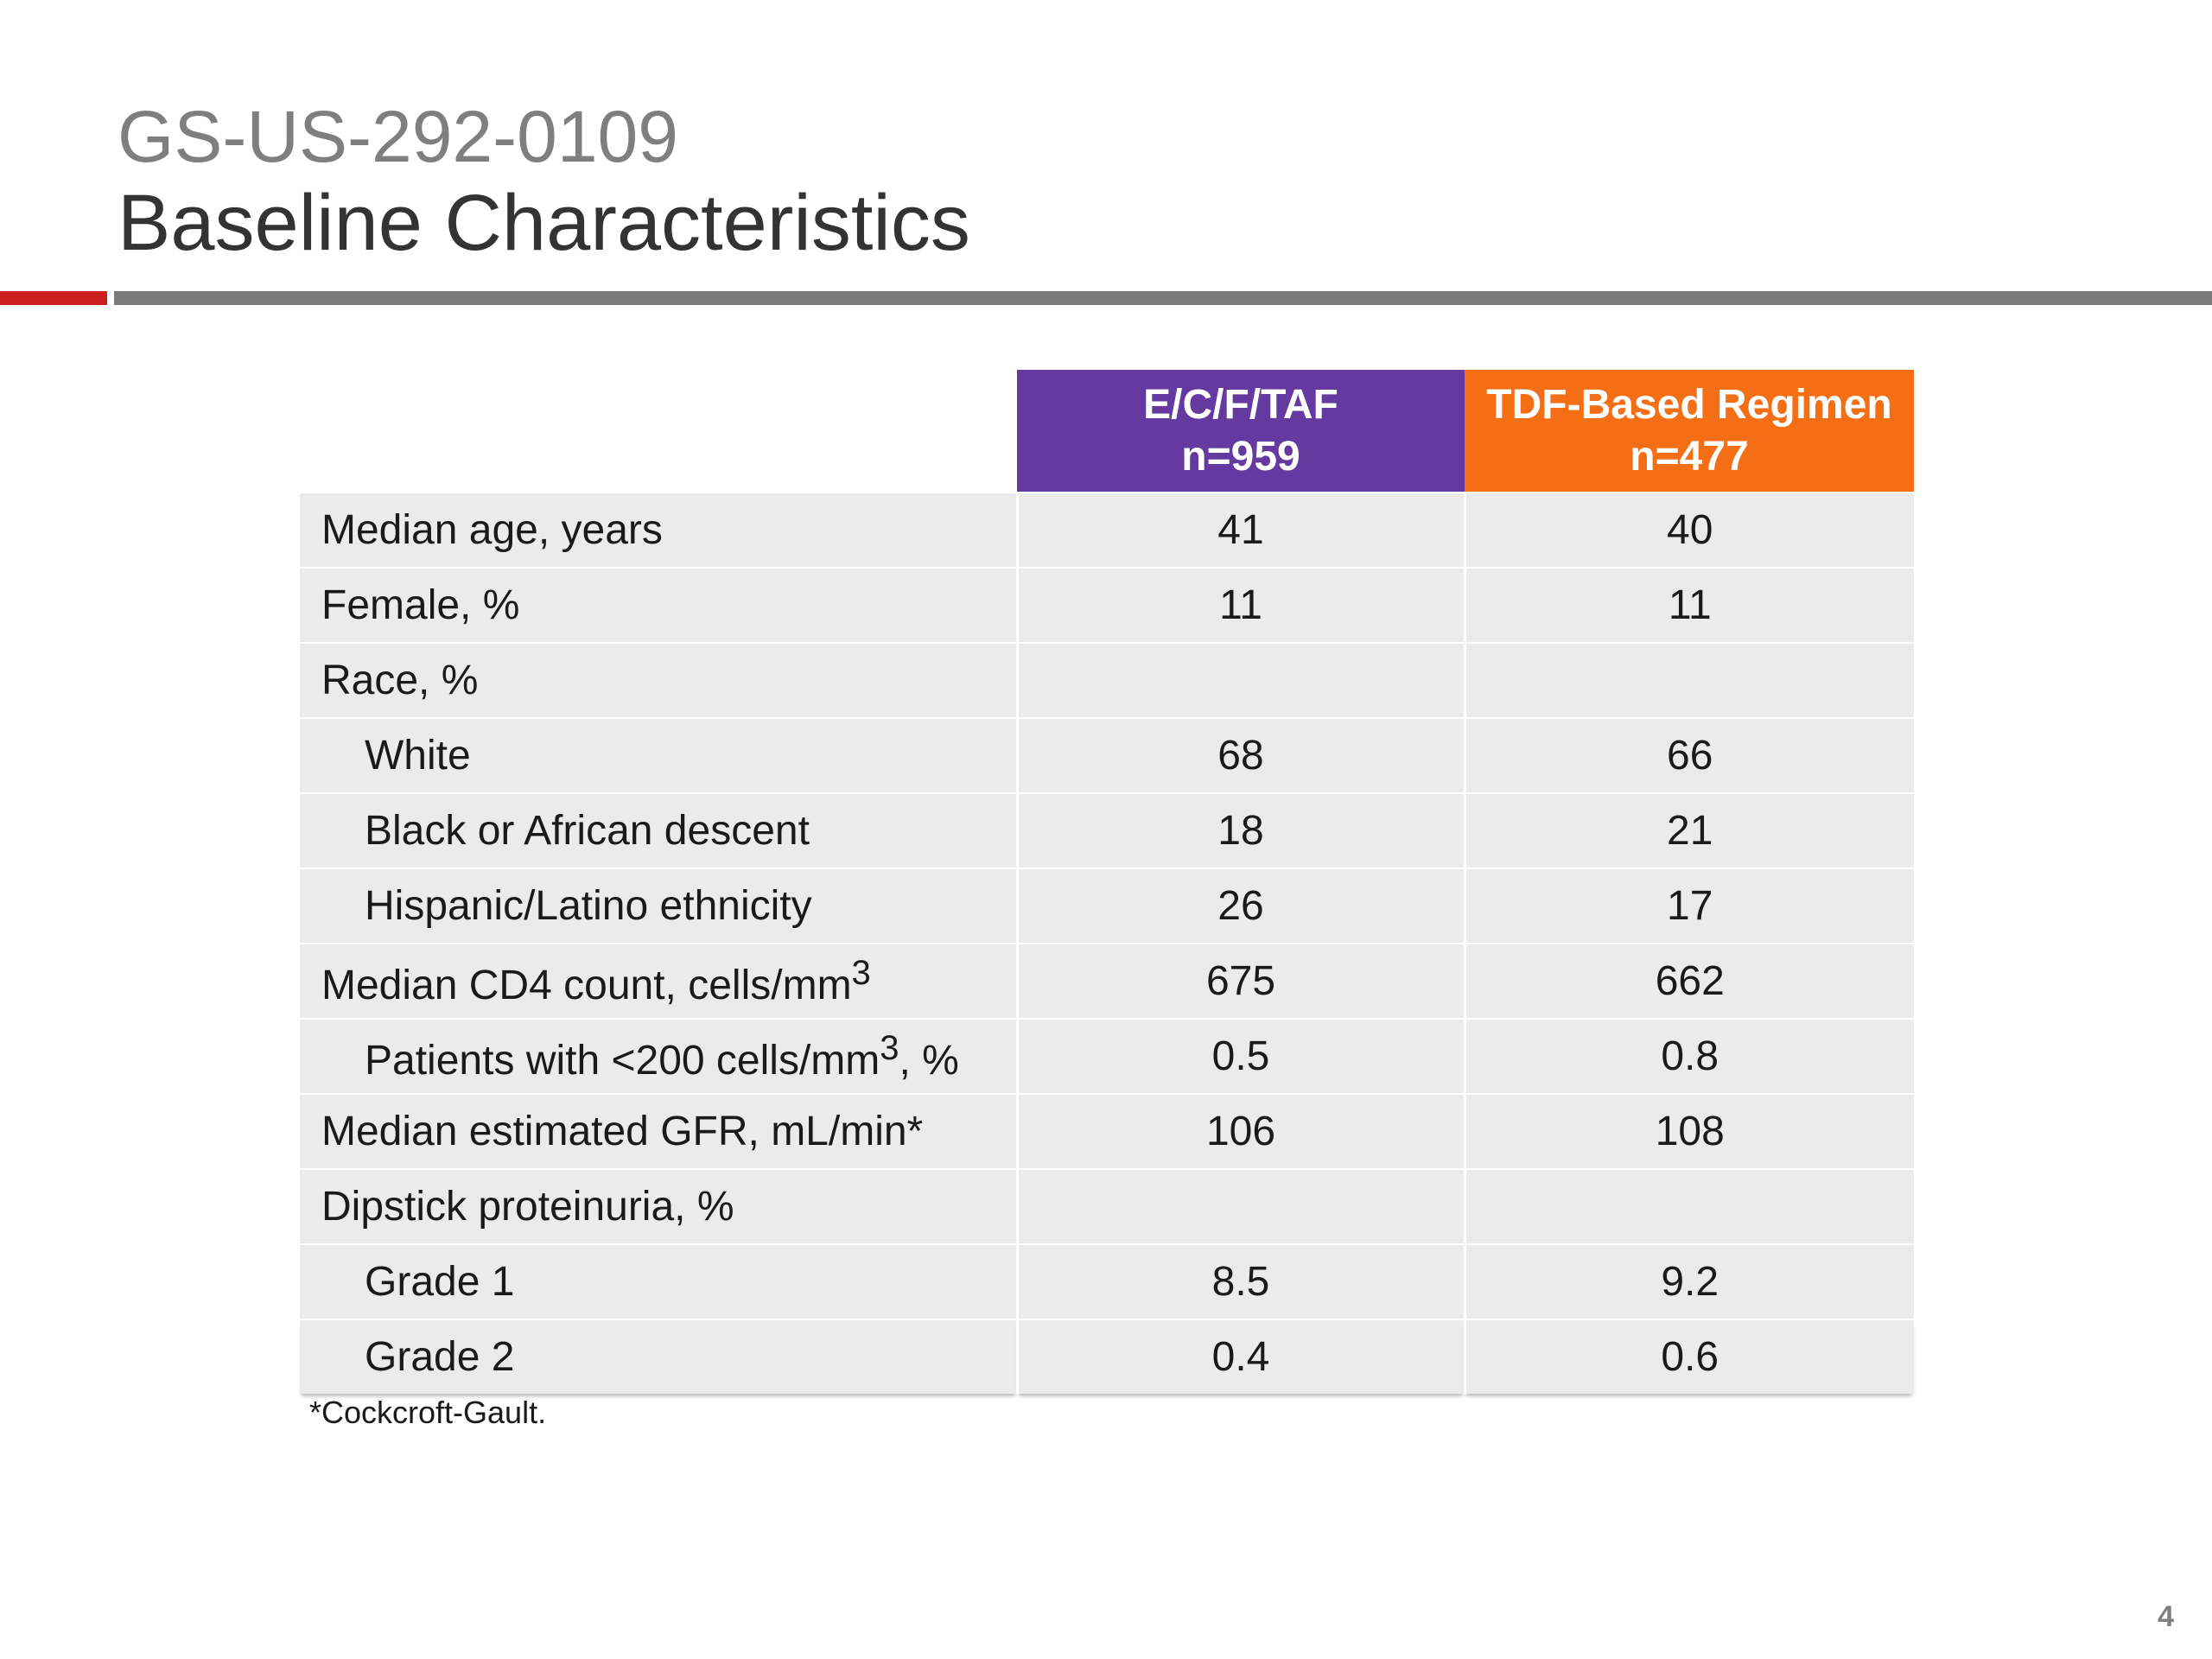 The image size is (2212, 1659). I want to click on cell-ecftaf: 26, so click(1240, 906).